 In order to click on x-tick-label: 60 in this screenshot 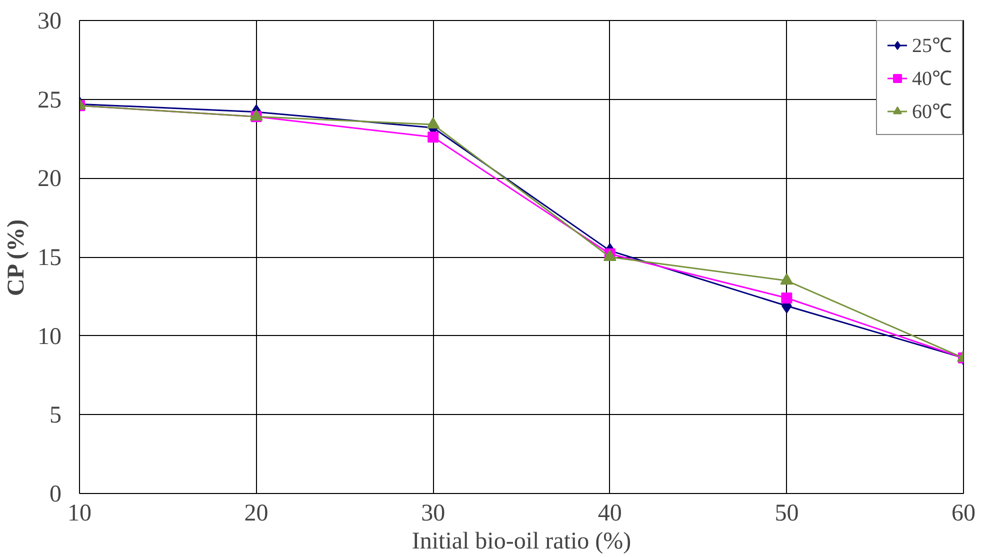, I will do `click(964, 513)`.